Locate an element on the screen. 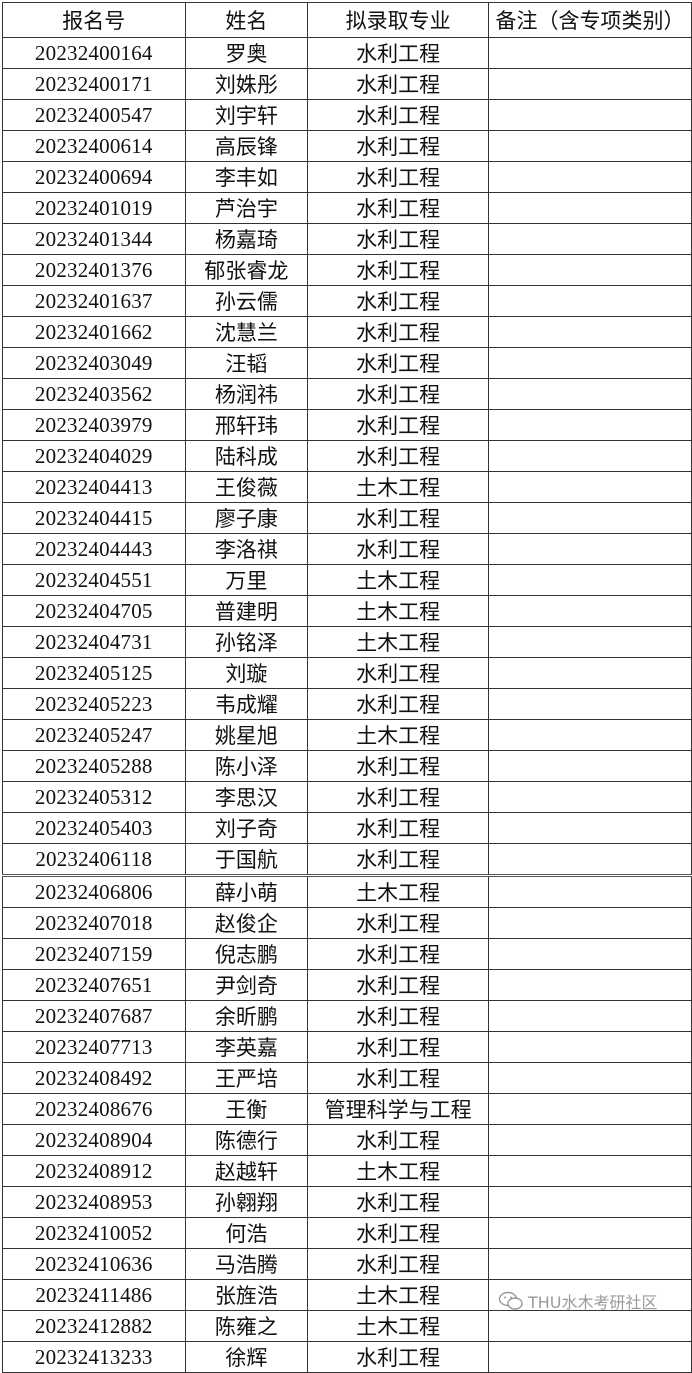 The image size is (692, 1373). table-row: 20232403979 邢轩玮 水利工程 is located at coordinates (347, 425).